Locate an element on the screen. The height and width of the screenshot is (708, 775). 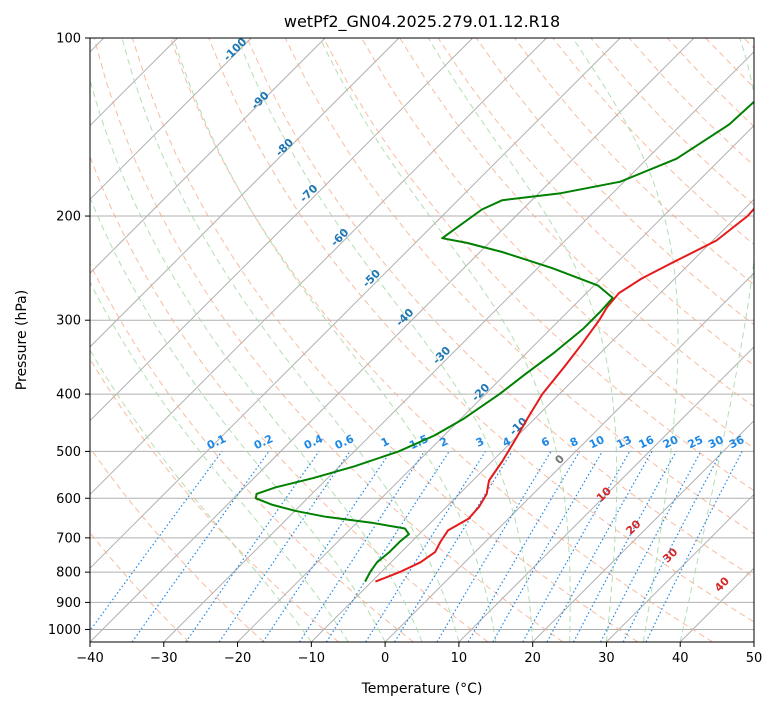
y-tick-label: 900 is located at coordinates (68, 603).